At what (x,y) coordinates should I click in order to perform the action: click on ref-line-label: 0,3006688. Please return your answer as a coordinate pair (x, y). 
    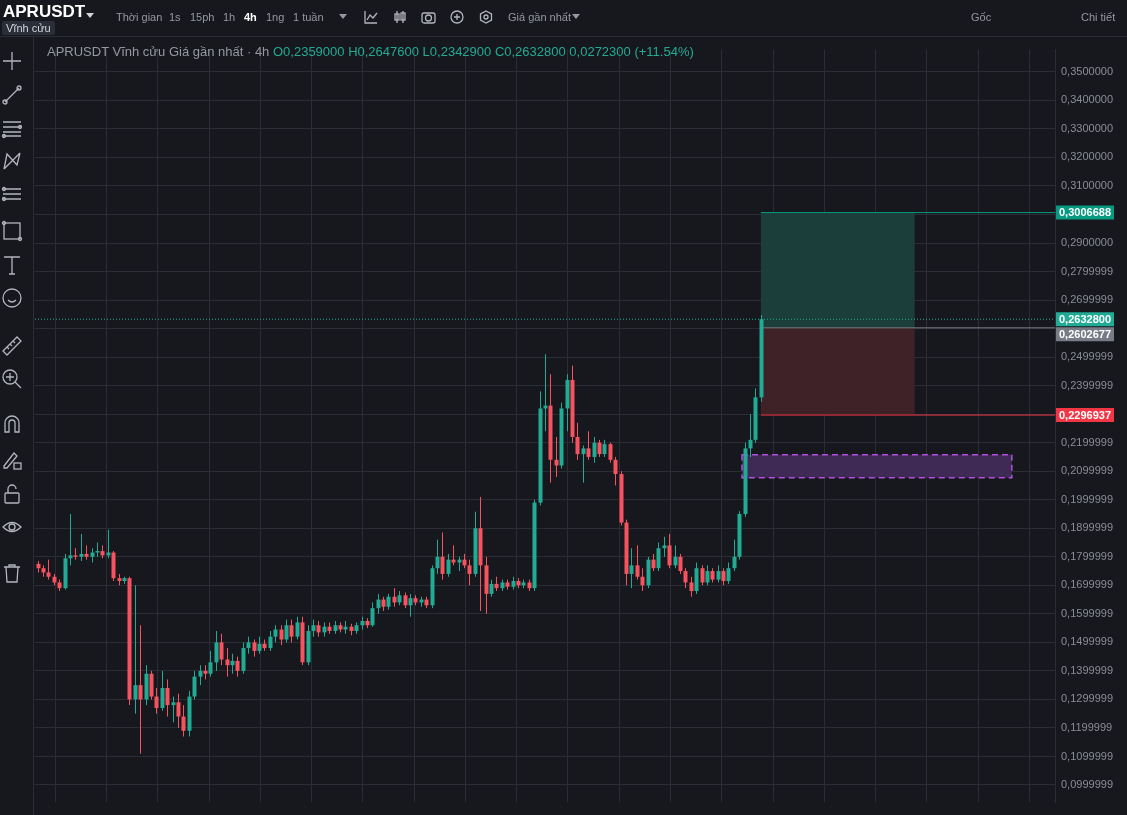
    Looking at the image, I should click on (1085, 212).